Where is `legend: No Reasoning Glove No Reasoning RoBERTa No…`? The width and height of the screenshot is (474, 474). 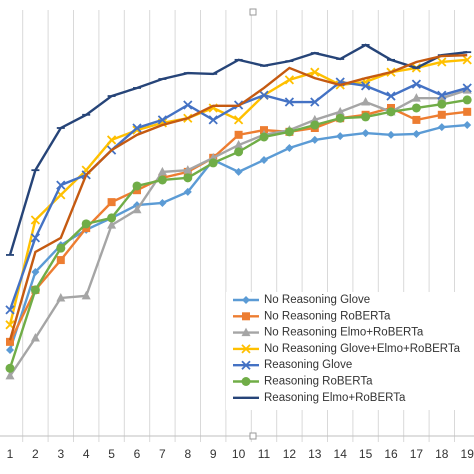 legend: No Reasoning Glove No Reasoning RoBERTa No… is located at coordinates (349, 351).